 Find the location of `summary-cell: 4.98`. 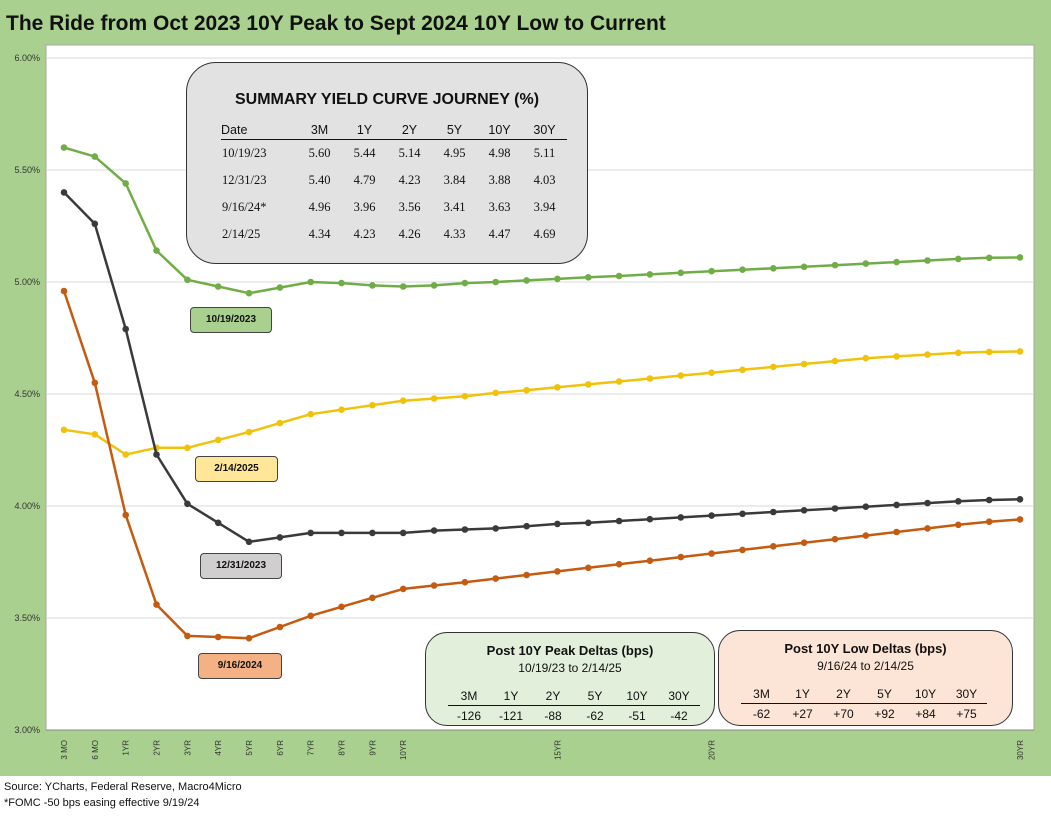

summary-cell: 4.98 is located at coordinates (499, 153).